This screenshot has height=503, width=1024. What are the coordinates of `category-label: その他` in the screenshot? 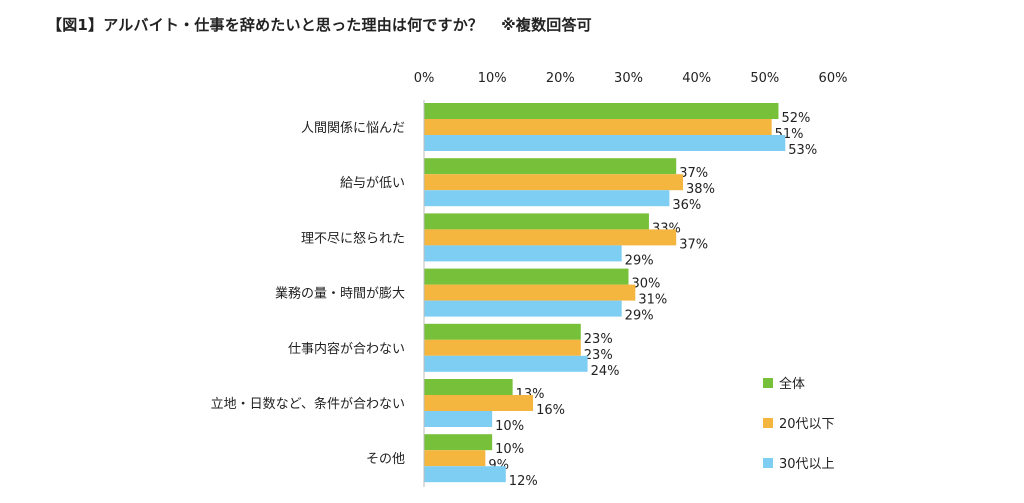 It's located at (385, 459).